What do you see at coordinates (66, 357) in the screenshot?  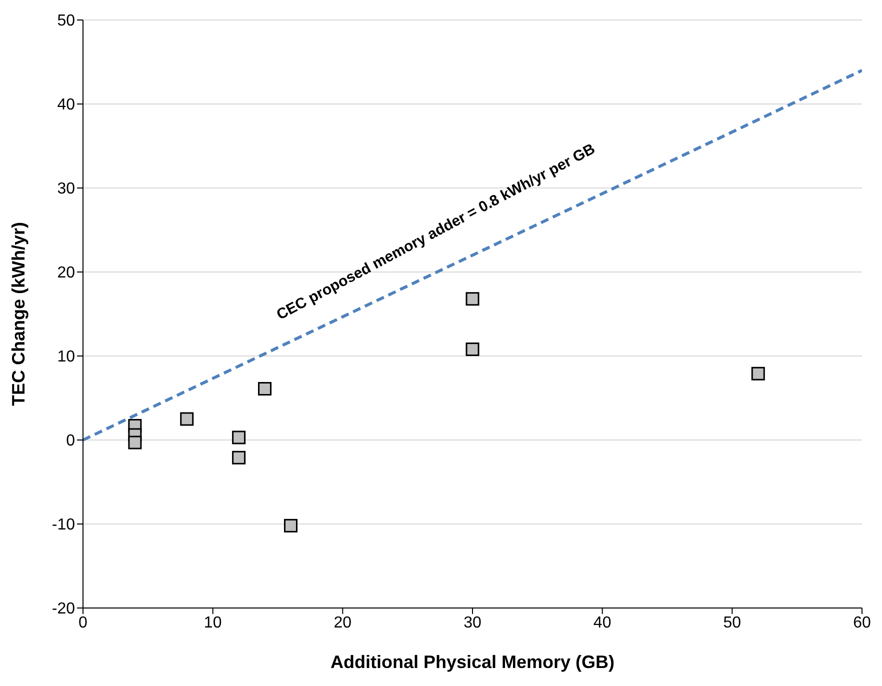 I see `y-tick-label: 10` at bounding box center [66, 357].